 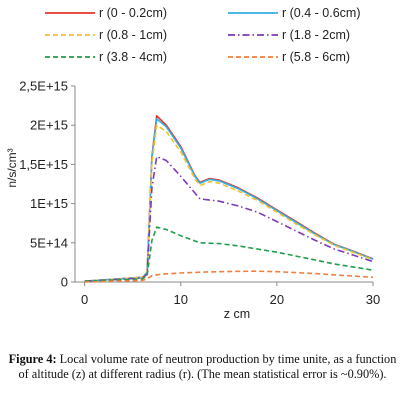 I want to click on legend-label: r (1.8 - 2cm), so click(x=316, y=35).